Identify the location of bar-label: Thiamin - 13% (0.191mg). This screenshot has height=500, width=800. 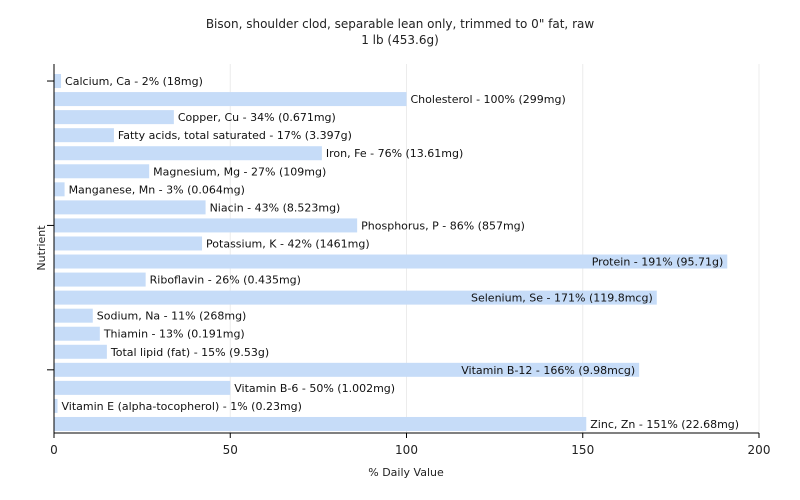
(174, 334).